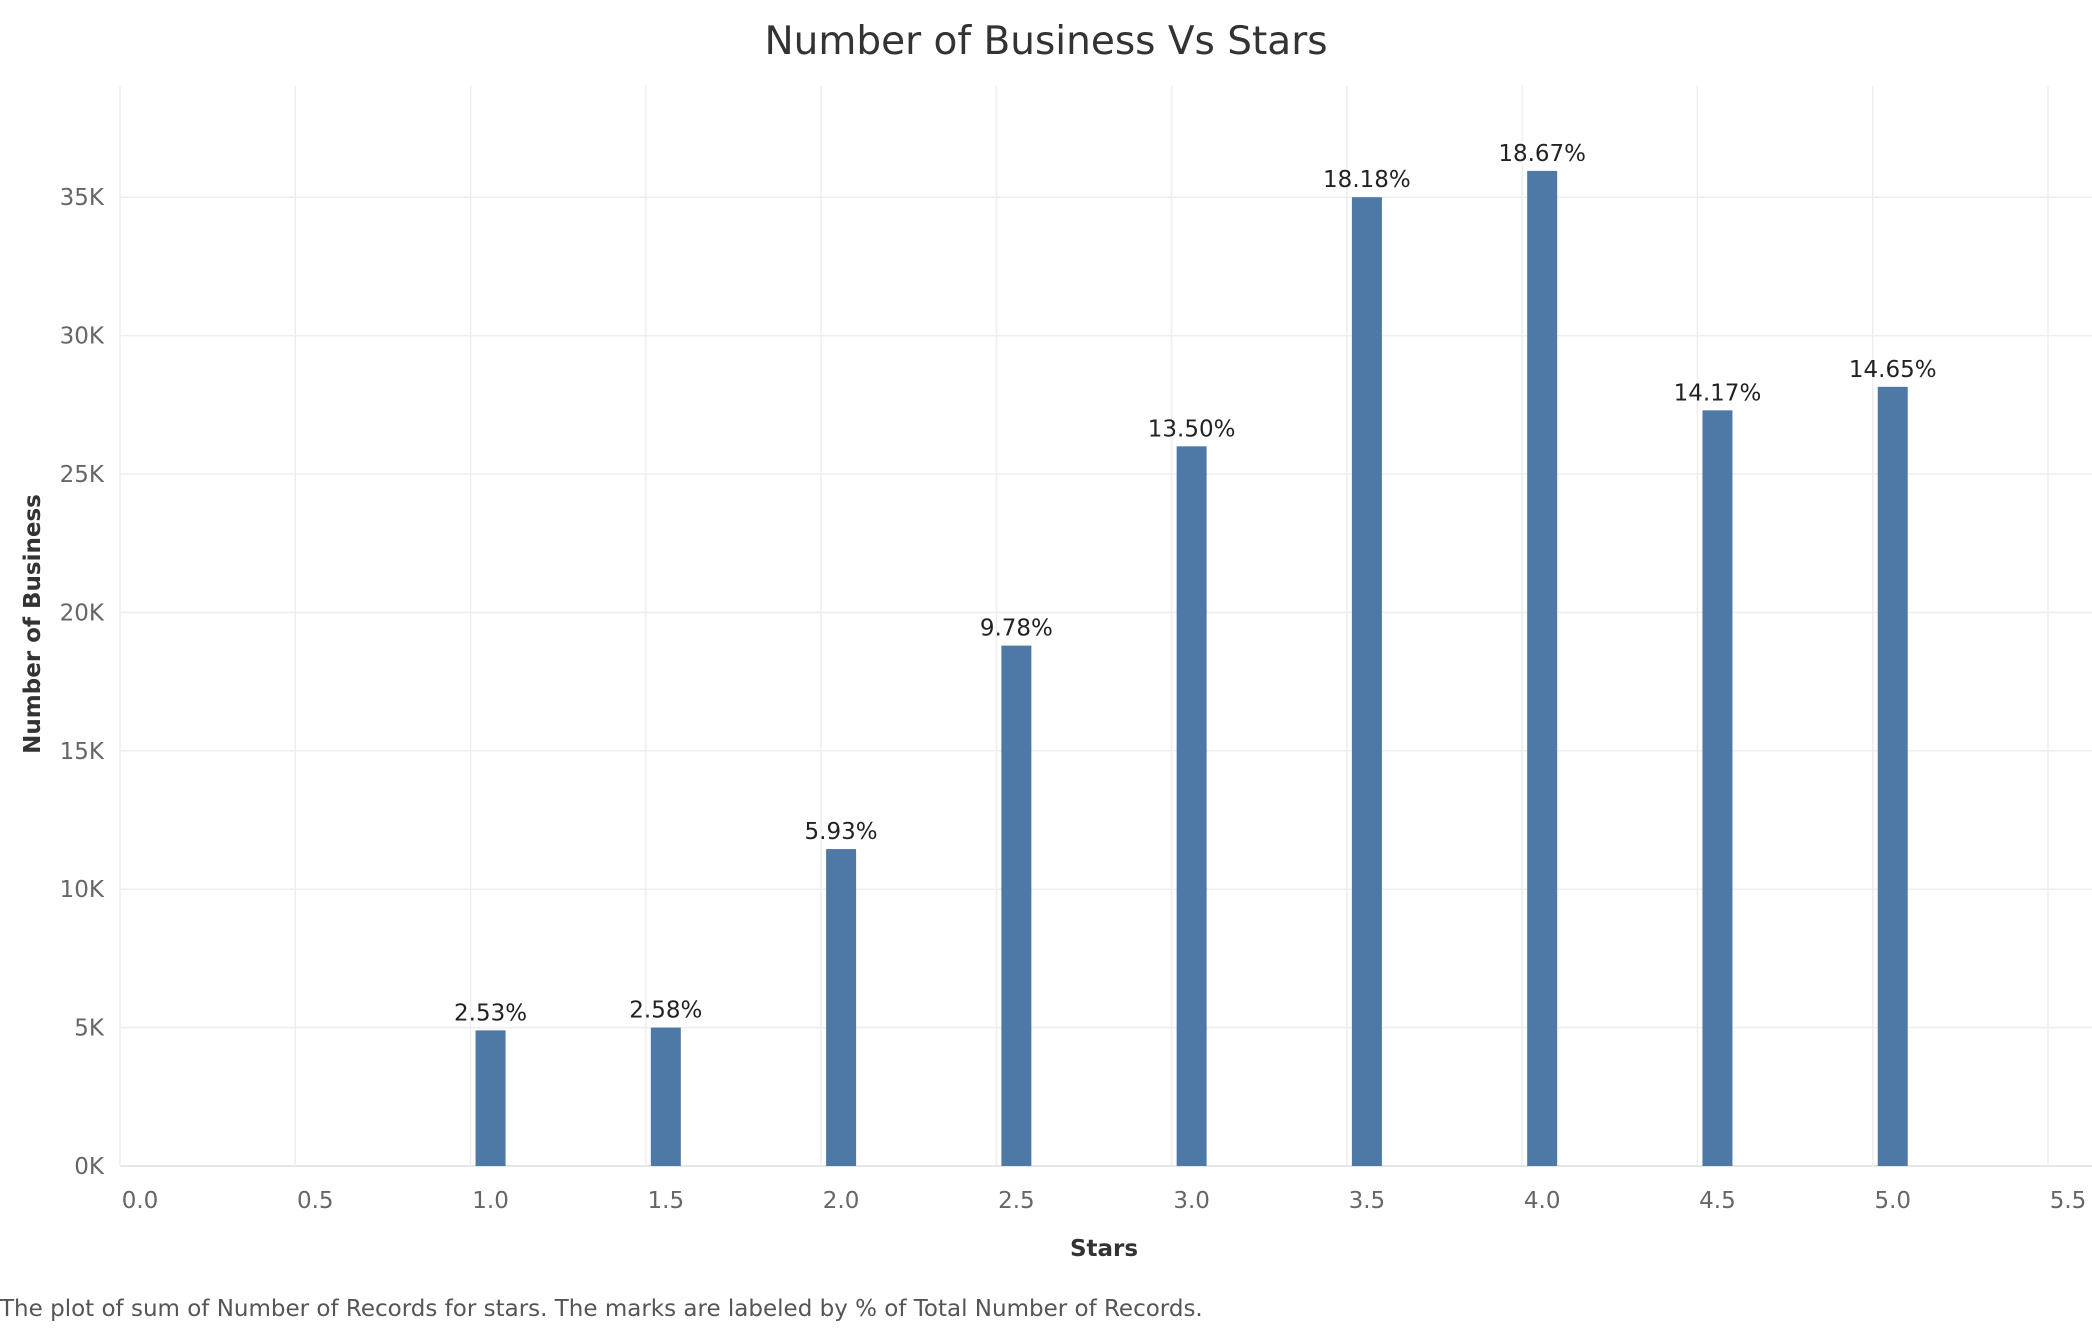  What do you see at coordinates (315, 1201) in the screenshot?
I see `x-tick-label: 0.5` at bounding box center [315, 1201].